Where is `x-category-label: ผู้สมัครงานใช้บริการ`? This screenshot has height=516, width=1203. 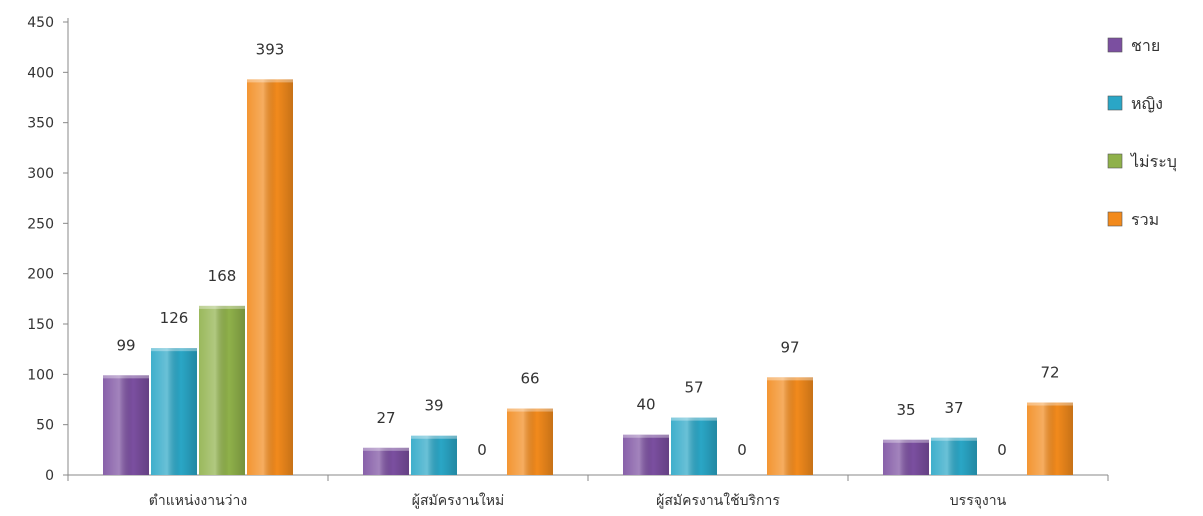
x-category-label: ผู้สมัครงานใช้บริการ is located at coordinates (718, 500).